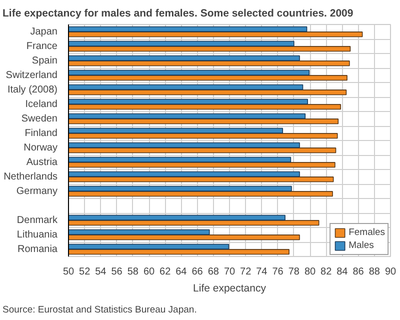  What do you see at coordinates (32, 90) in the screenshot?
I see `y-tick-label: Italy (2008)` at bounding box center [32, 90].